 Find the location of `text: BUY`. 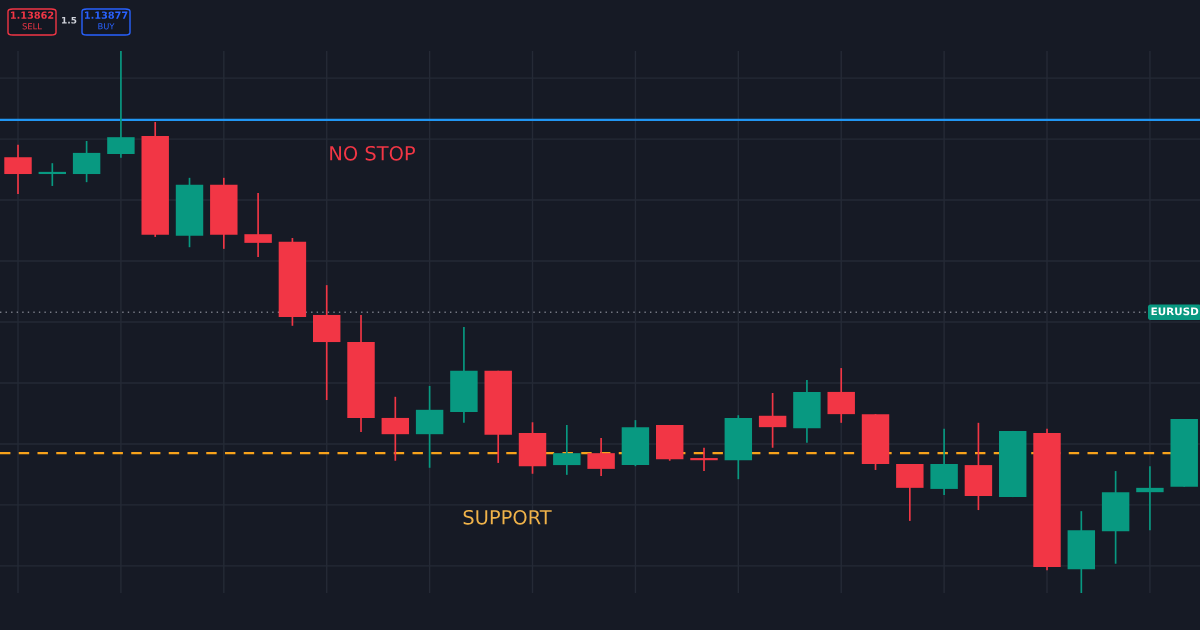

text: BUY is located at coordinates (106, 26).